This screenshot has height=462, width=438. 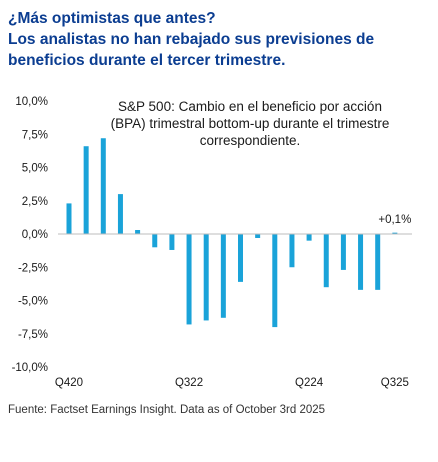 What do you see at coordinates (147, 60) in the screenshot?
I see `headline-line-3: beneficios durante el tercer trimestre.` at bounding box center [147, 60].